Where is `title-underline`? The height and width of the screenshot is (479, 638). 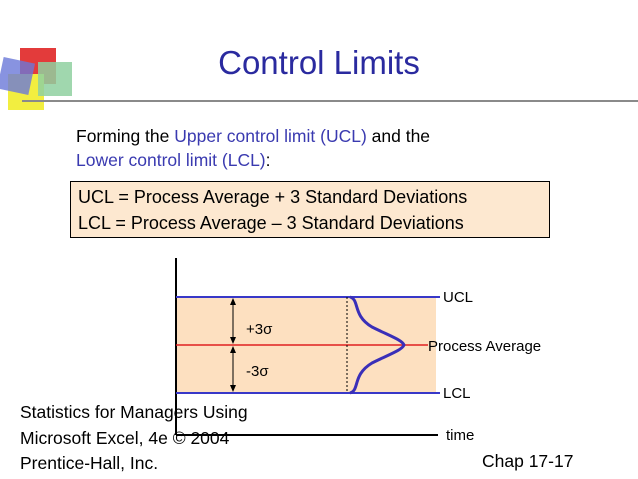
title-underline is located at coordinates (330, 101).